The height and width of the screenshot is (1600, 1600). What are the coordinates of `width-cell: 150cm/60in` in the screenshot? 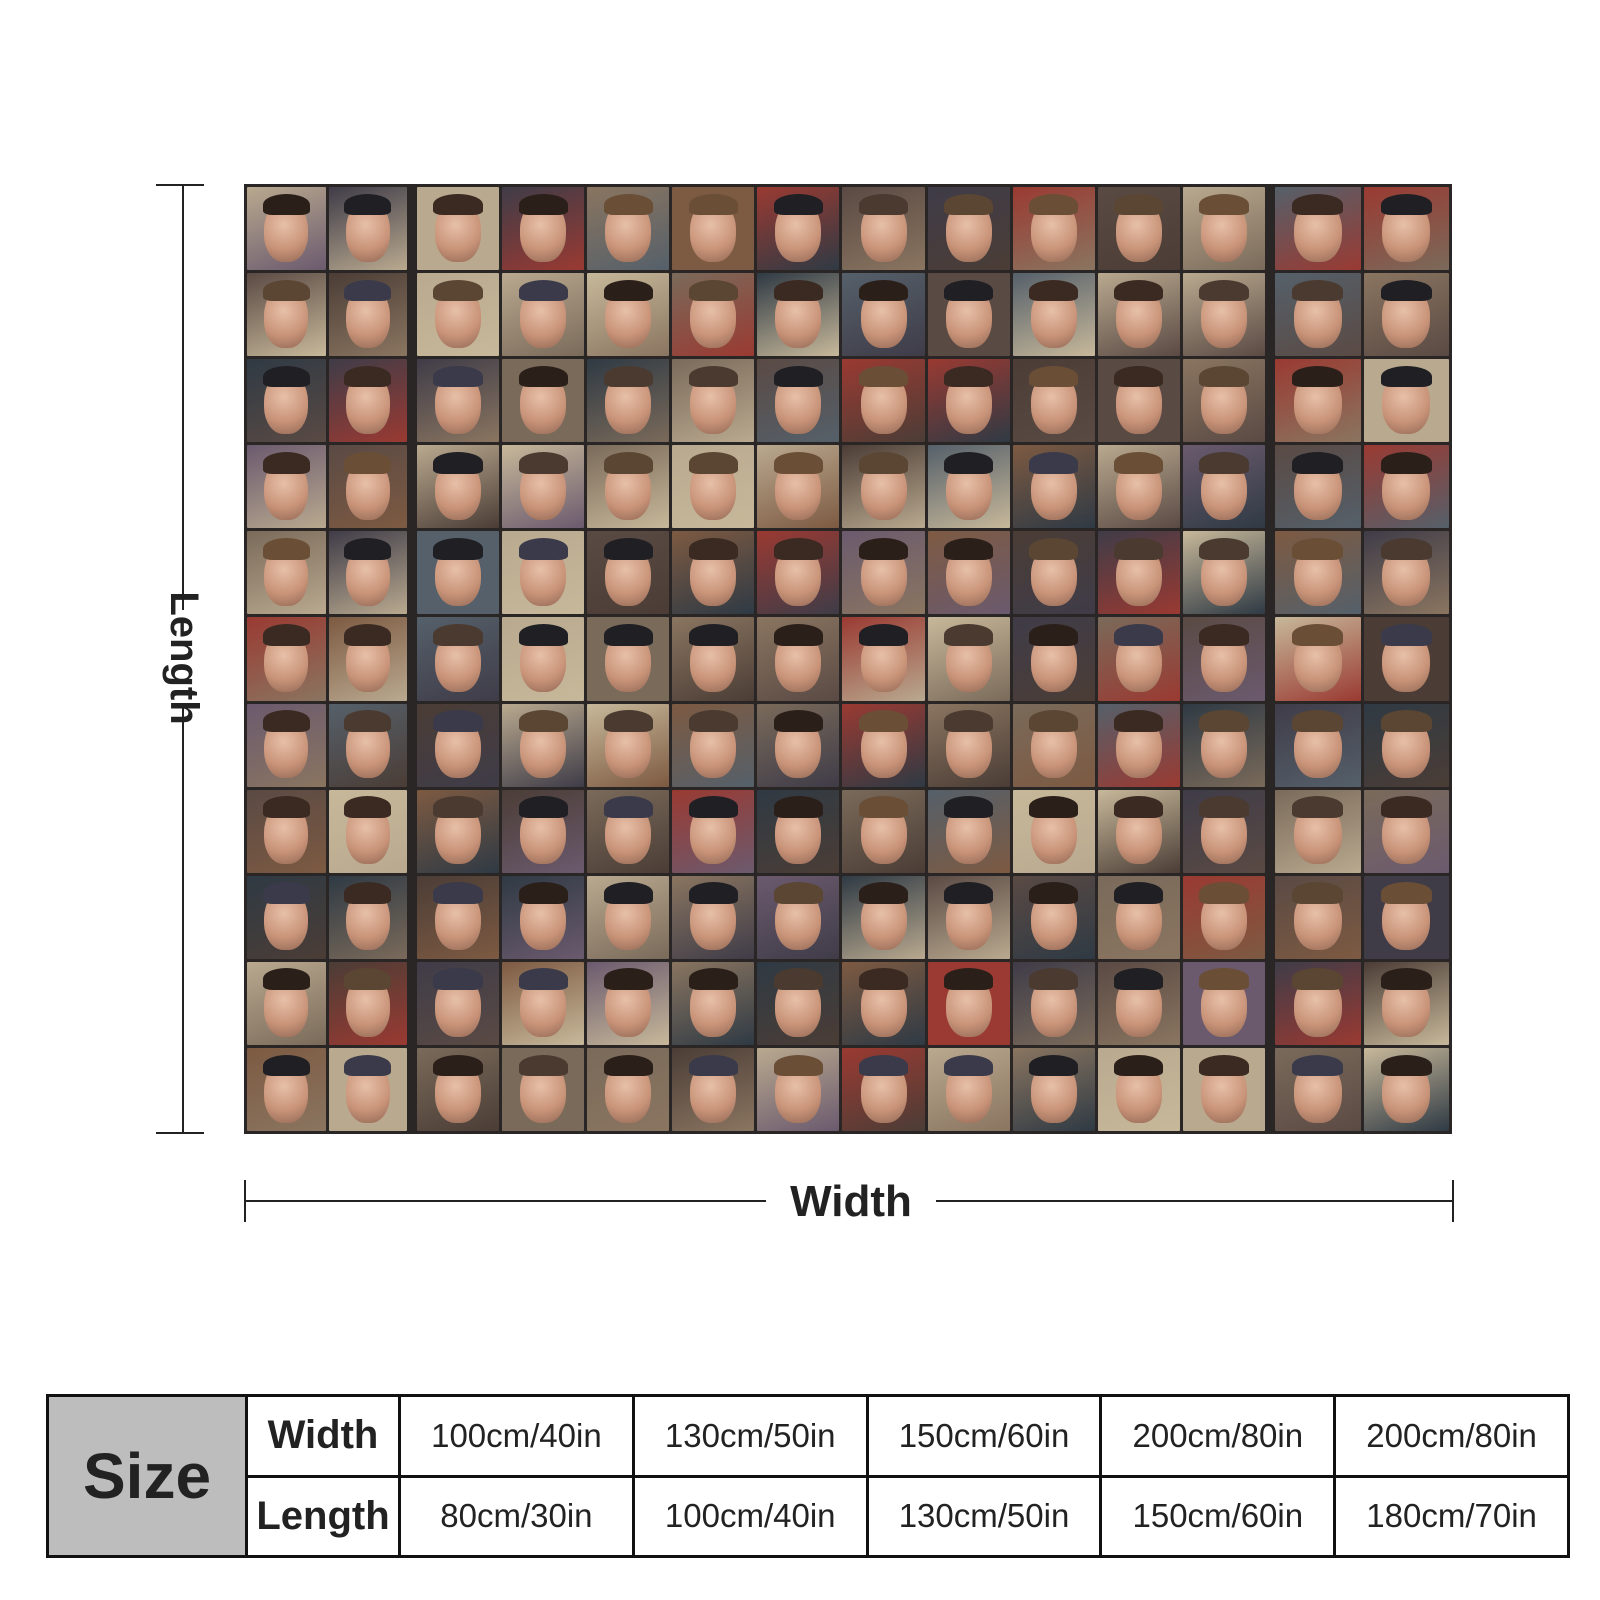 It's located at (984, 1436).